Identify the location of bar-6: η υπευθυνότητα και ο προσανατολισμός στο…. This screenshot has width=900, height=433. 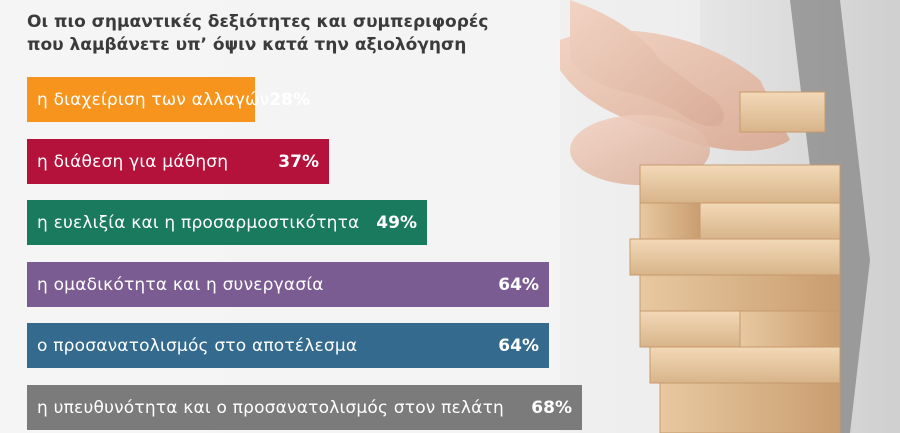
(304, 407).